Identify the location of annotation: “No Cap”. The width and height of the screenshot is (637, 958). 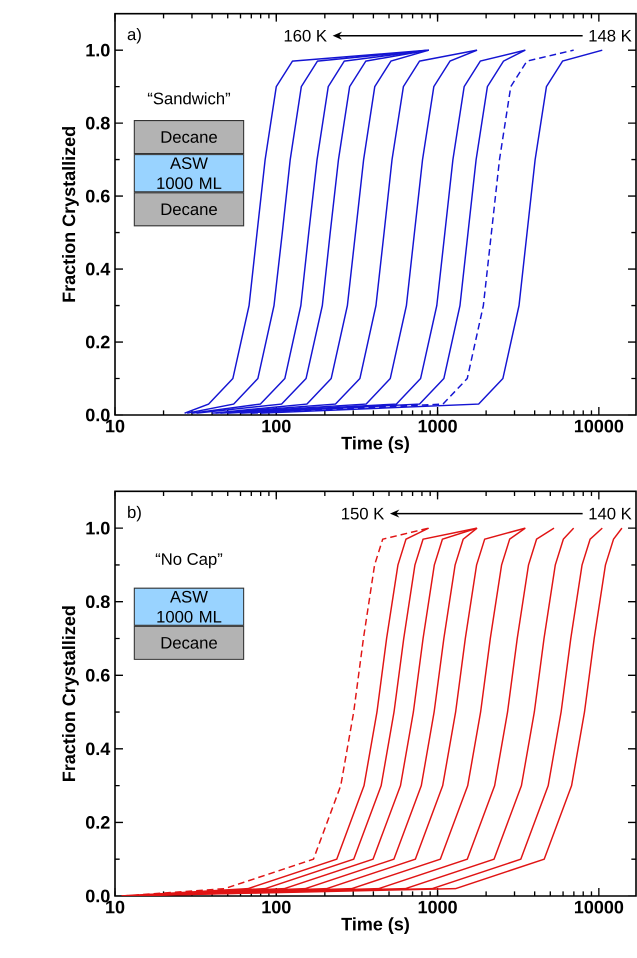
(189, 560).